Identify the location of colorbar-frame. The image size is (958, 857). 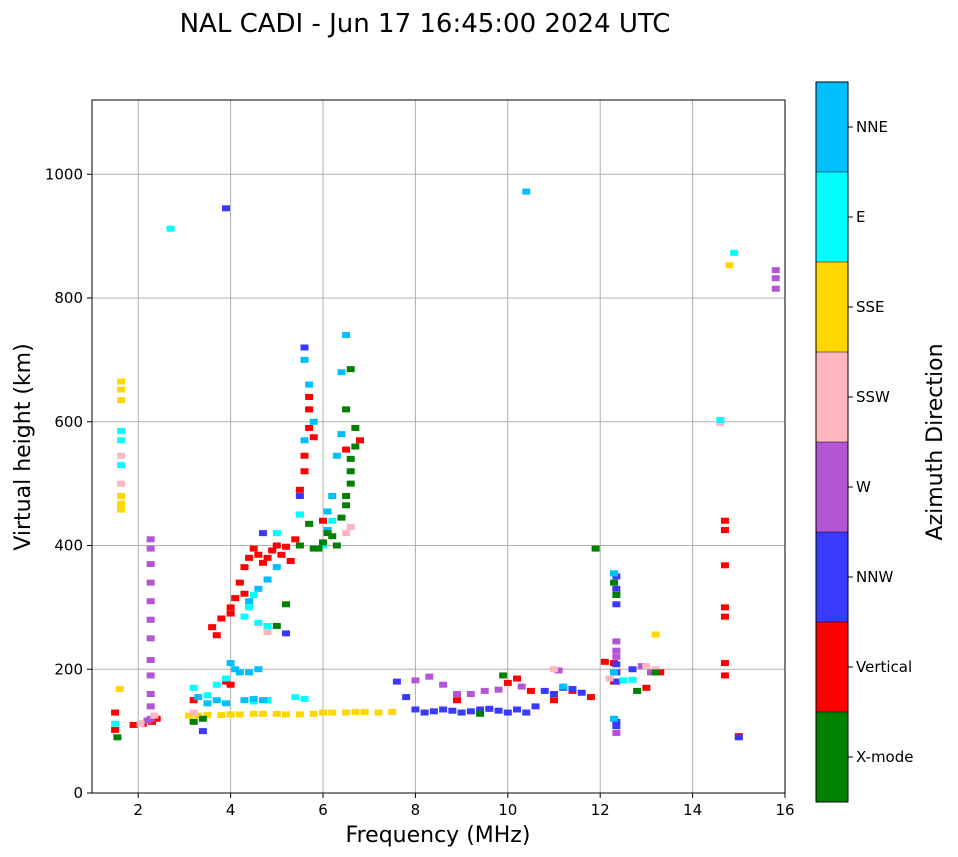
(832, 442).